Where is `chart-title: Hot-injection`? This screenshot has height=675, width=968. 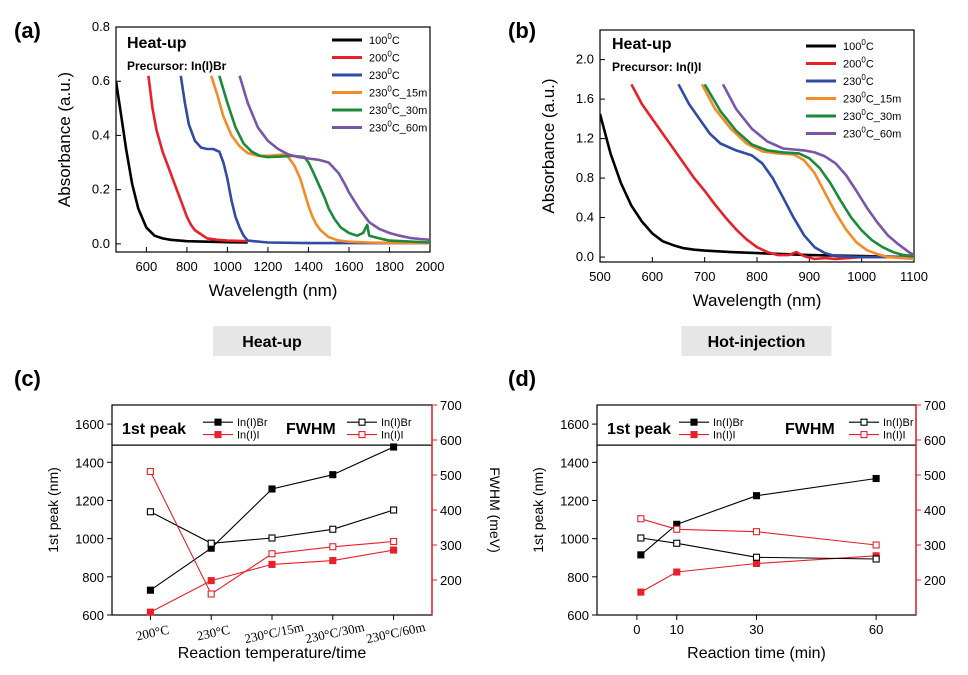
chart-title: Hot-injection is located at coordinates (757, 342).